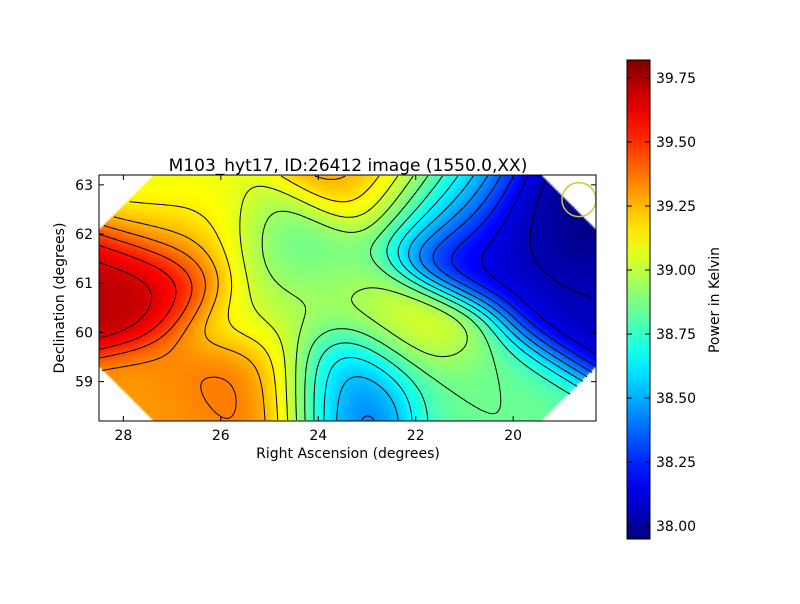 Image resolution: width=800 pixels, height=604 pixels. What do you see at coordinates (676, 79) in the screenshot?
I see `colorbar-tick-label: 39.75` at bounding box center [676, 79].